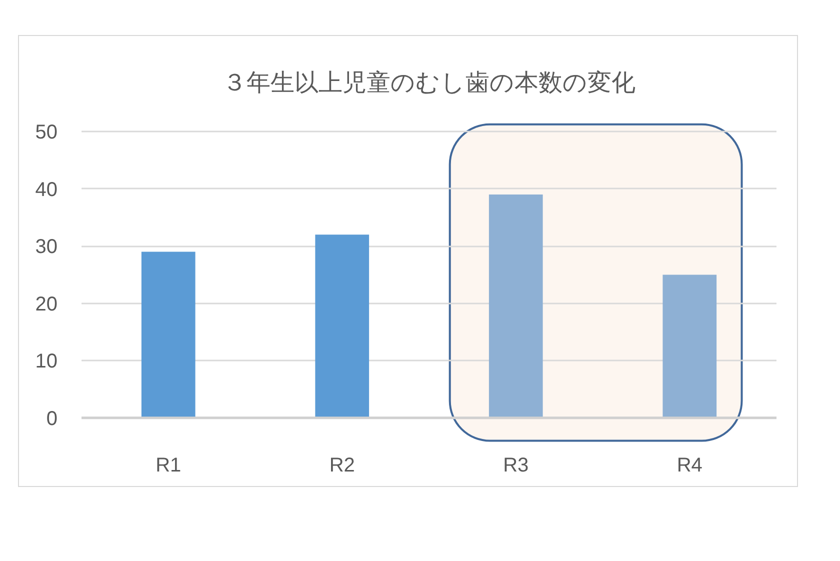  What do you see at coordinates (689, 465) in the screenshot?
I see `x-tick-label: R4` at bounding box center [689, 465].